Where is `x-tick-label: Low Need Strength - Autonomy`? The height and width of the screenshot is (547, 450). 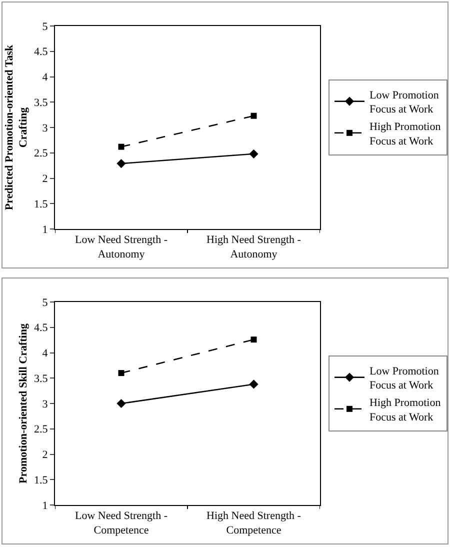
x-tick-label: Low Need Strength - Autonomy is located at coordinates (121, 247).